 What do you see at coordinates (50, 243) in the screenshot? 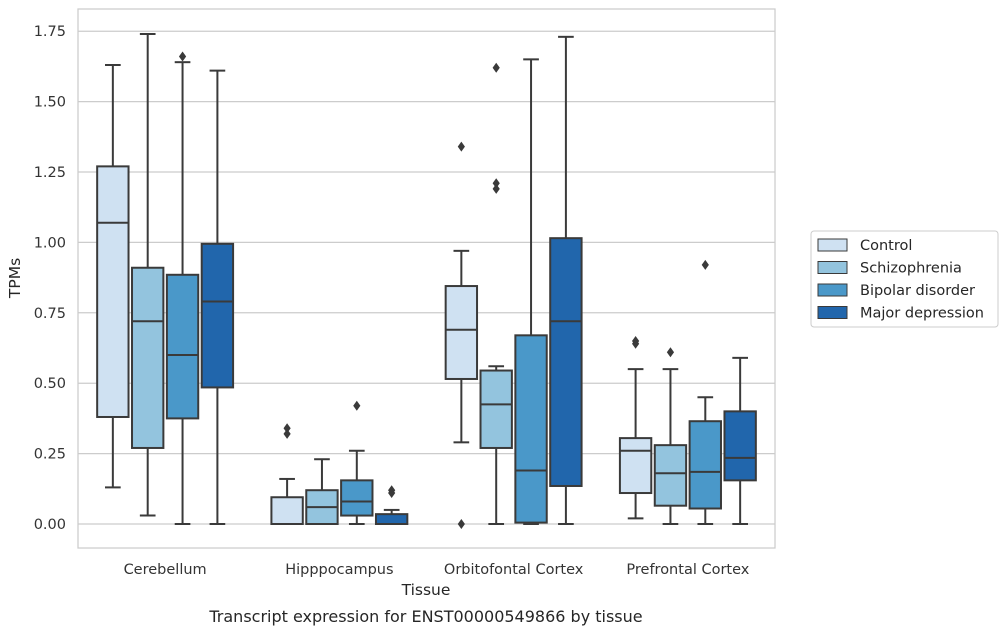
I see `y-tick-label: 1.00` at bounding box center [50, 243].